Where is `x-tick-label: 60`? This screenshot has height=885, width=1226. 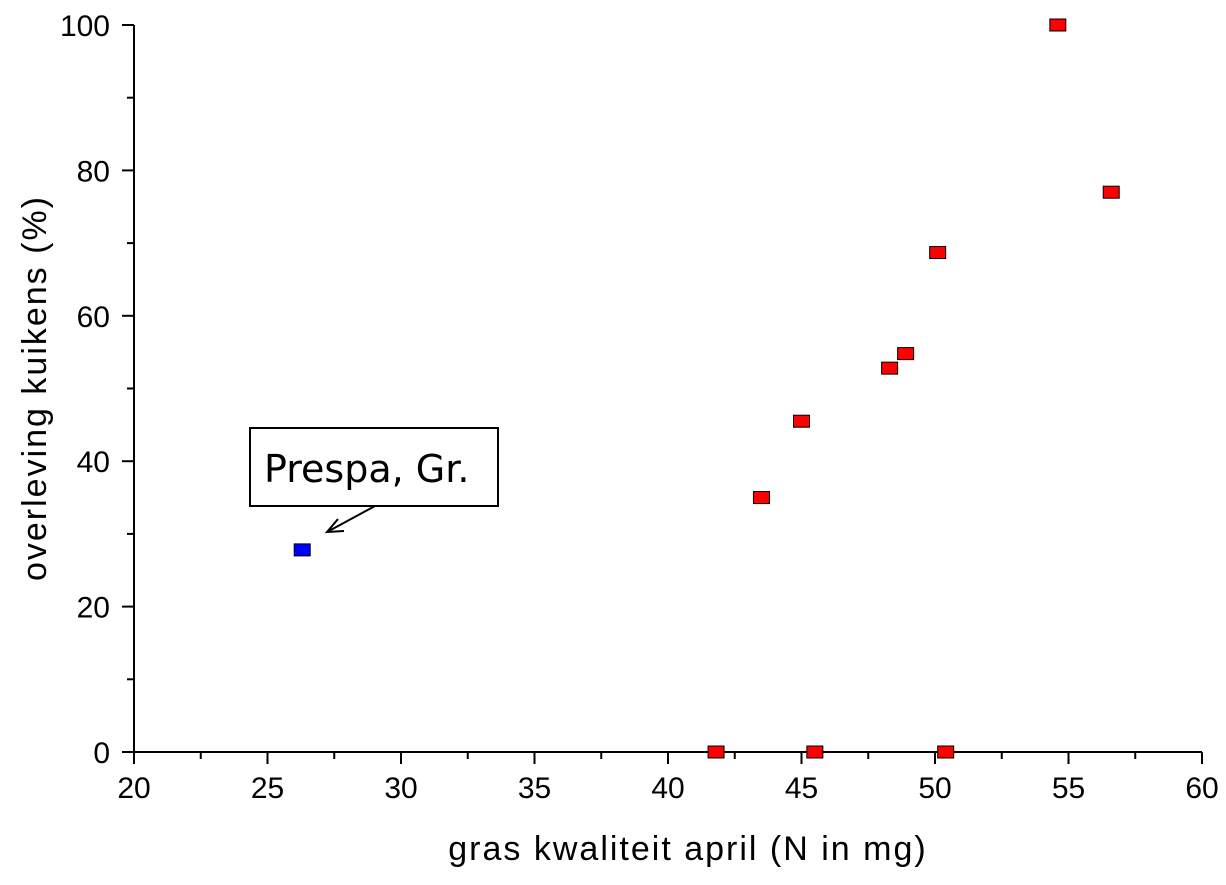 x-tick-label: 60 is located at coordinates (1201, 788).